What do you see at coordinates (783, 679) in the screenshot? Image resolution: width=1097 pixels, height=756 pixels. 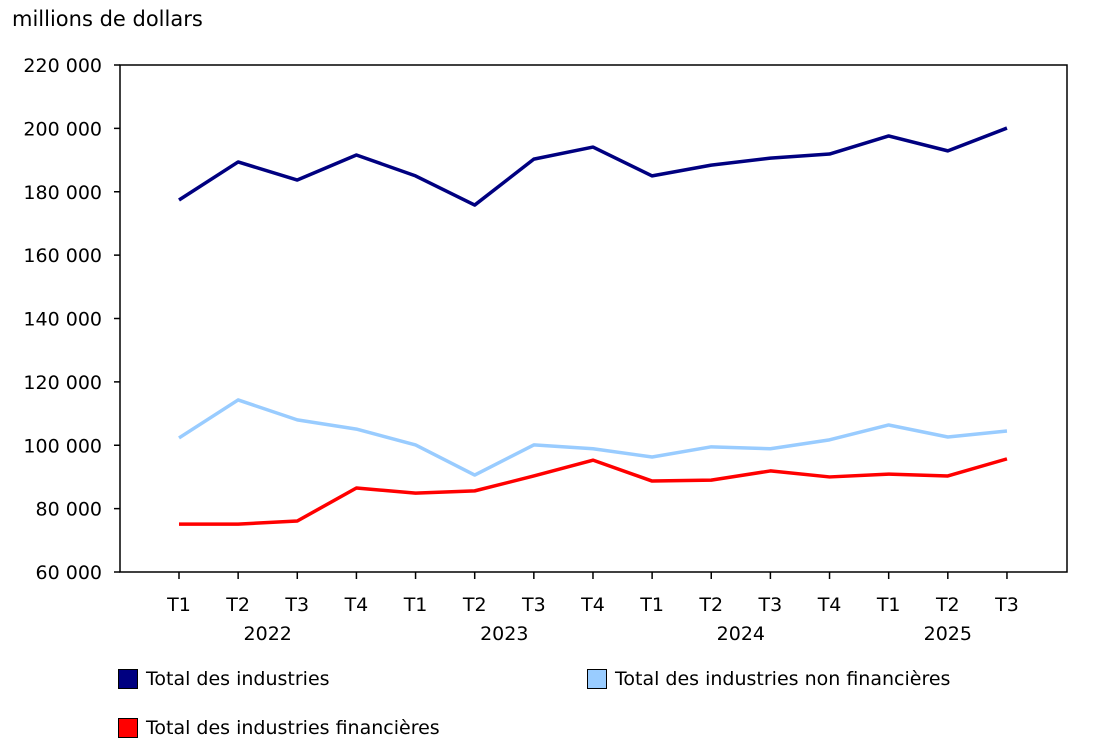 I see `legend-label: Total des industries non financières` at bounding box center [783, 679].